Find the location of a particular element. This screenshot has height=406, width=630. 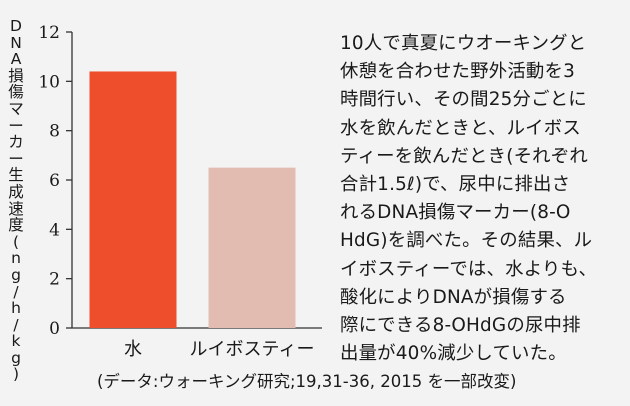

y-axis-label-char: 損 is located at coordinates (16, 75).